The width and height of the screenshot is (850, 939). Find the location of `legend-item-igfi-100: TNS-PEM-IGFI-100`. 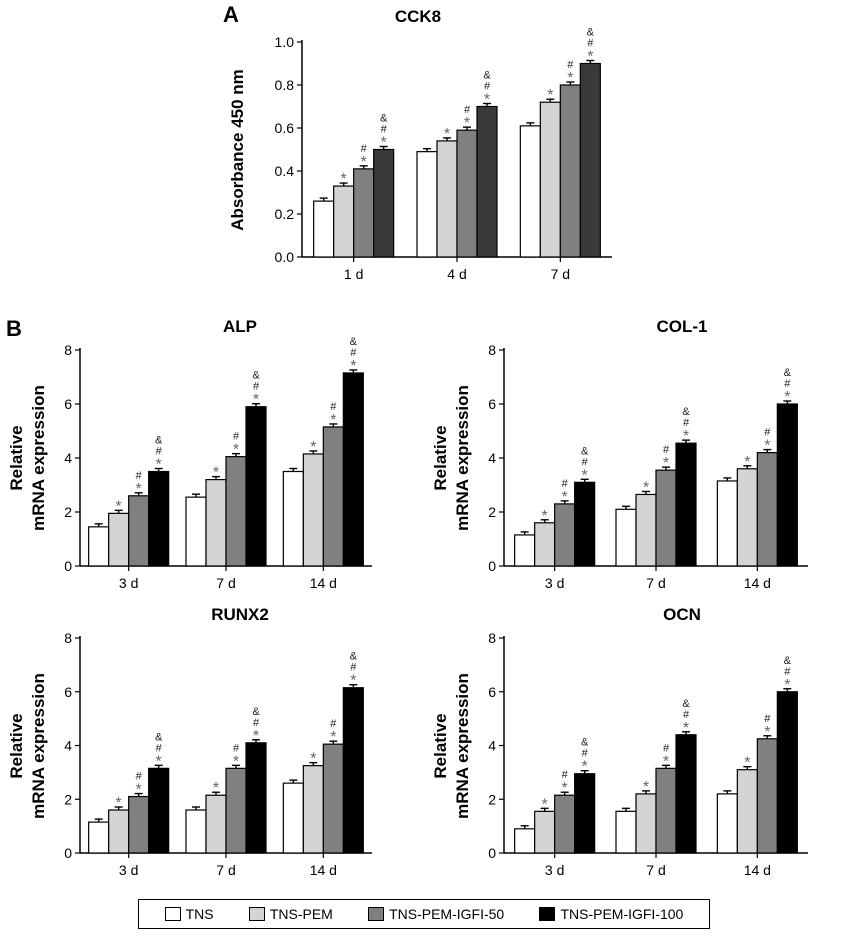

legend-item-igfi-100: TNS-PEM-IGFI-100 is located at coordinates (611, 914).